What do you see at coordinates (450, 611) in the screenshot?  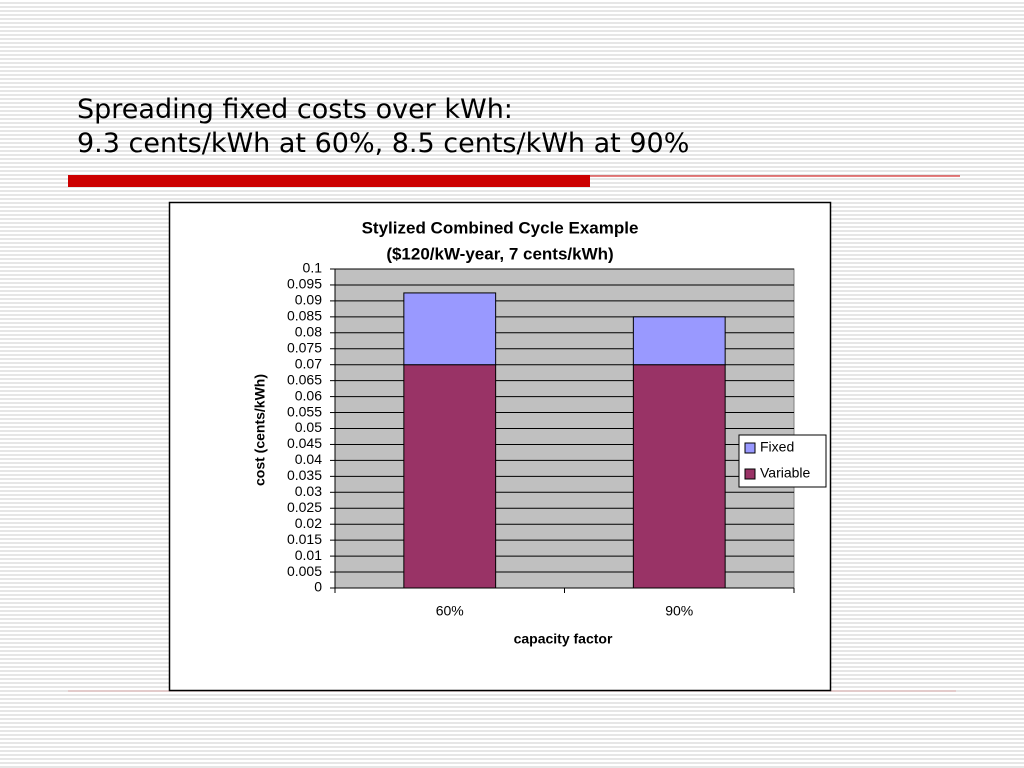 I see `x-tick-label: 60%` at bounding box center [450, 611].